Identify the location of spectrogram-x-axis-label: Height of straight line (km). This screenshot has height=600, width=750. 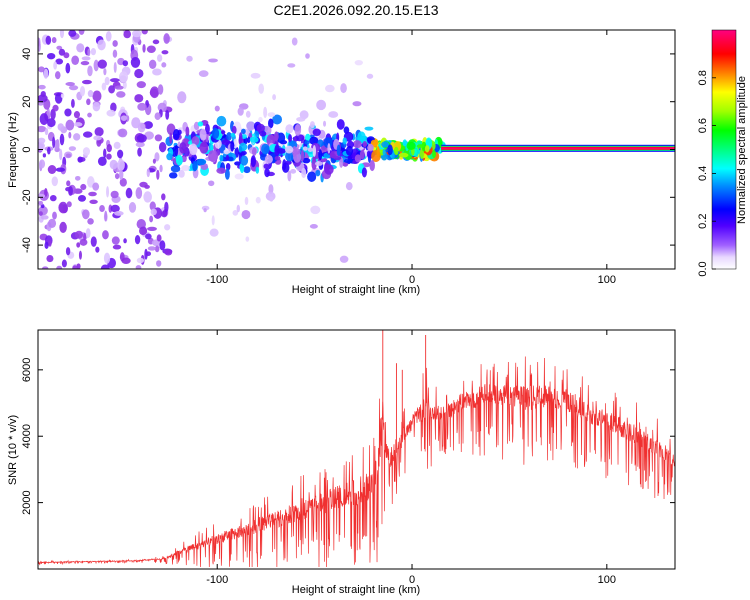
(356, 290).